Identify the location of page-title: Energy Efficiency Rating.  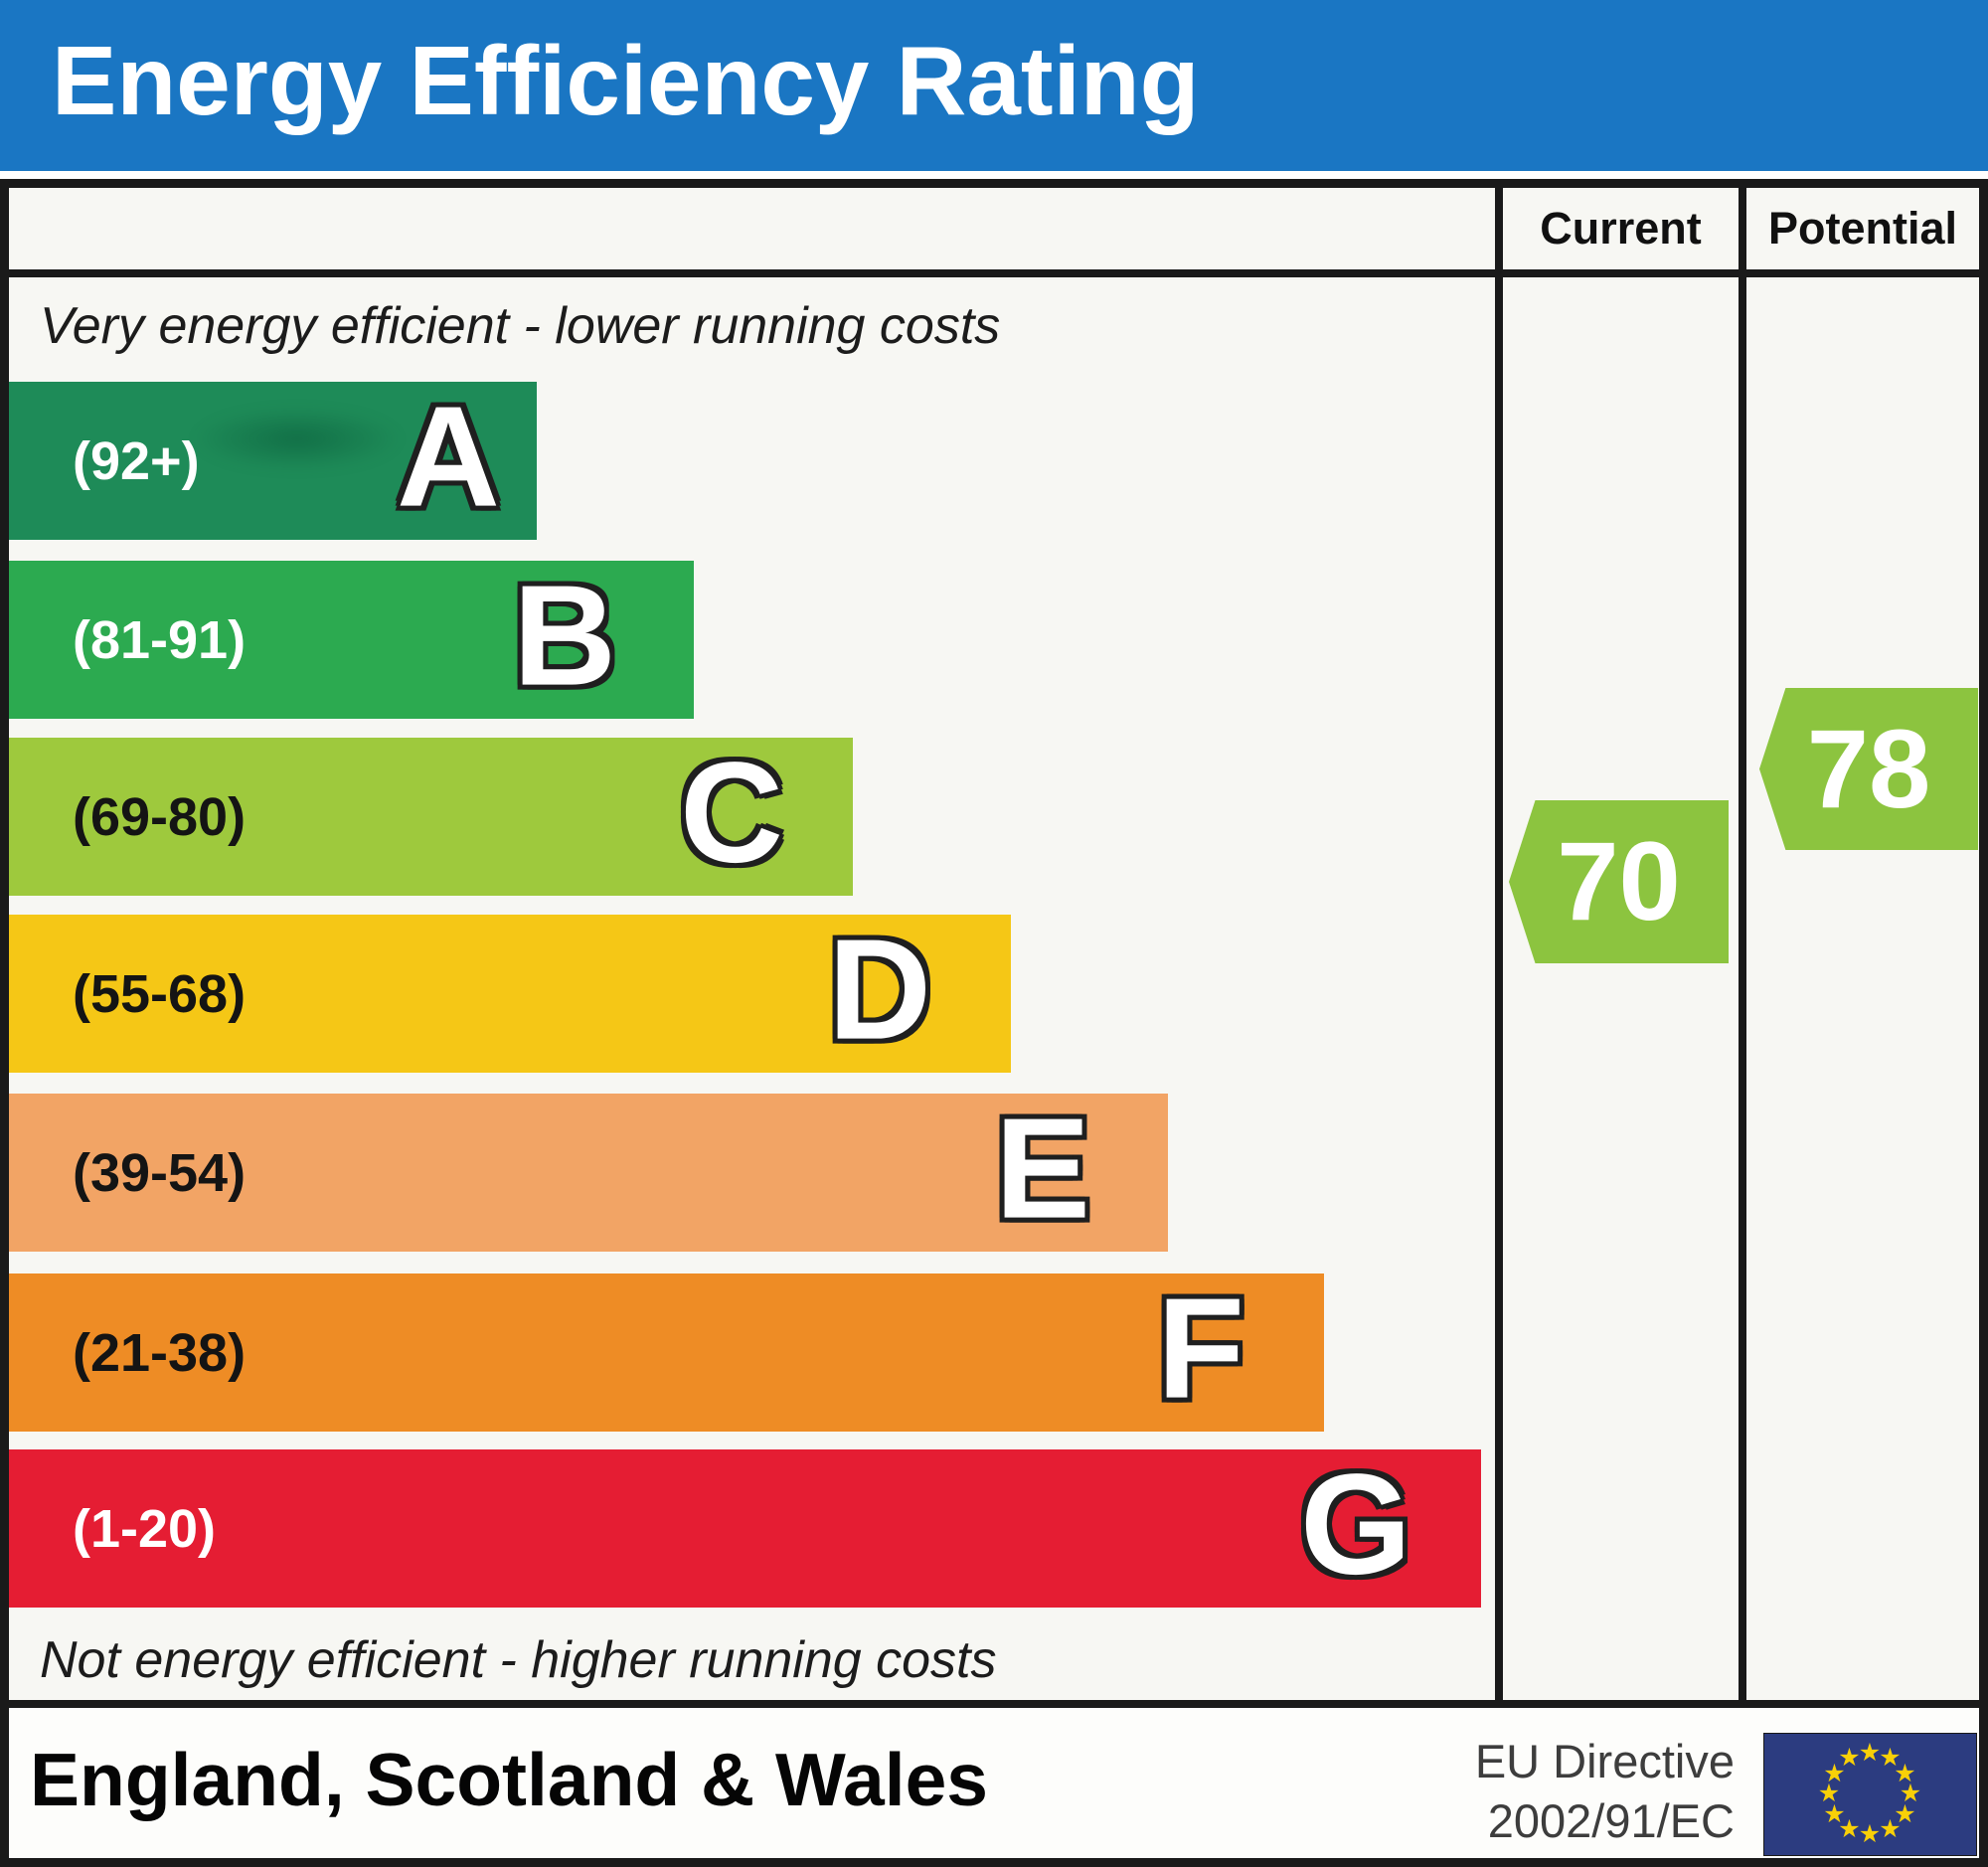
(626, 80).